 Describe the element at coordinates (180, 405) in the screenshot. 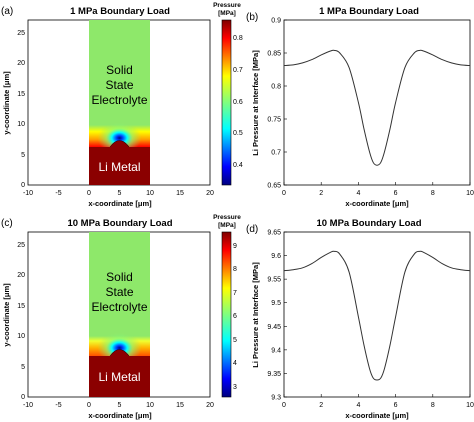

I see `panel-c-xtick: 15` at that location.